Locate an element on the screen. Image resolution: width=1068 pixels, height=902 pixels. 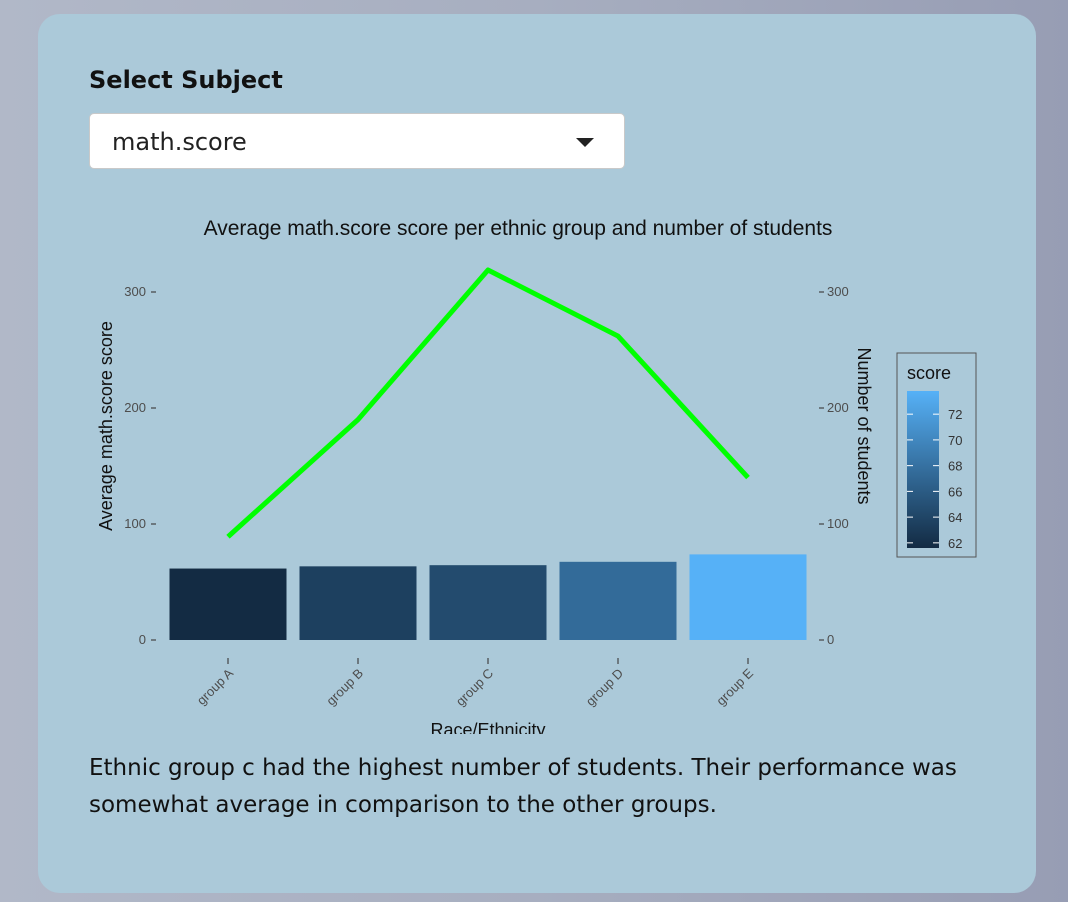
legend-tick-label: 62 is located at coordinates (955, 543).